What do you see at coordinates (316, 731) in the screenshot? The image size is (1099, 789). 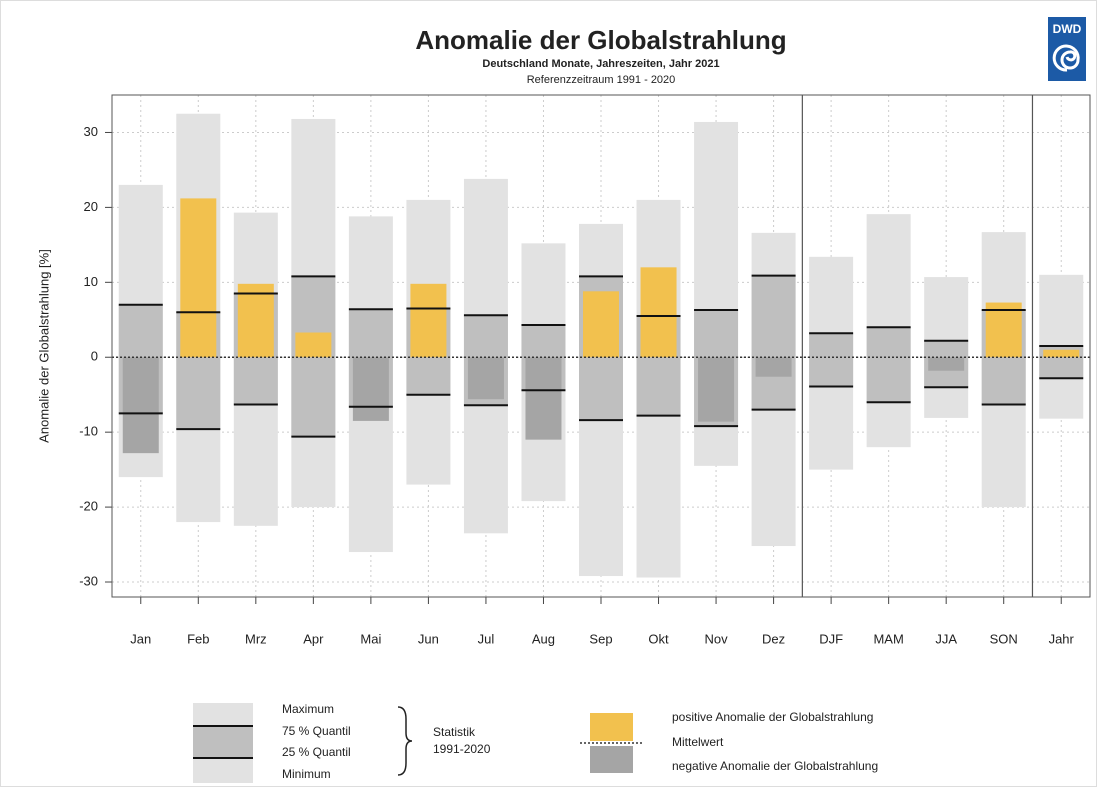 I see `legend-label: 75 % Quantil` at bounding box center [316, 731].